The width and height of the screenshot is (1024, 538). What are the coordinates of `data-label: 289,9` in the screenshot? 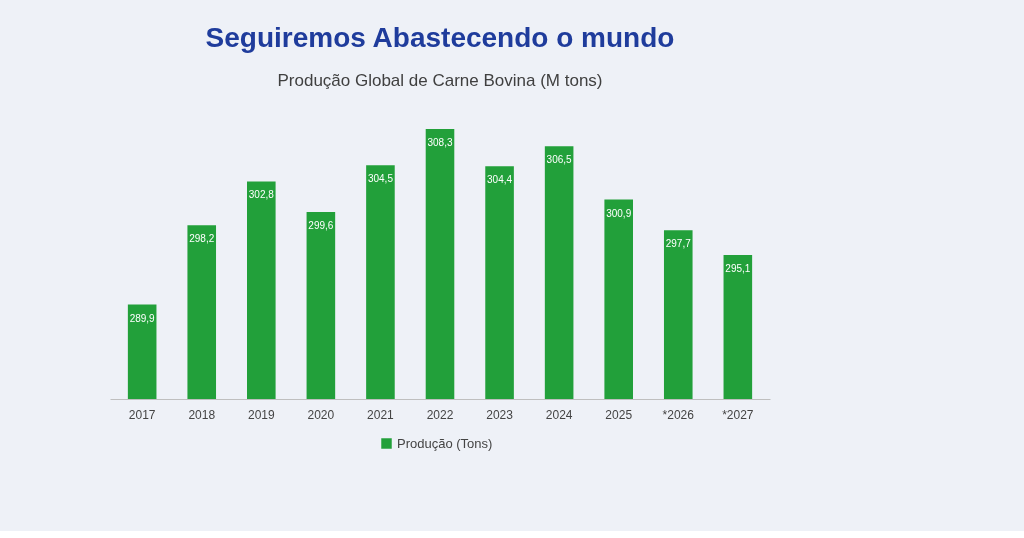 It's located at (142, 318).